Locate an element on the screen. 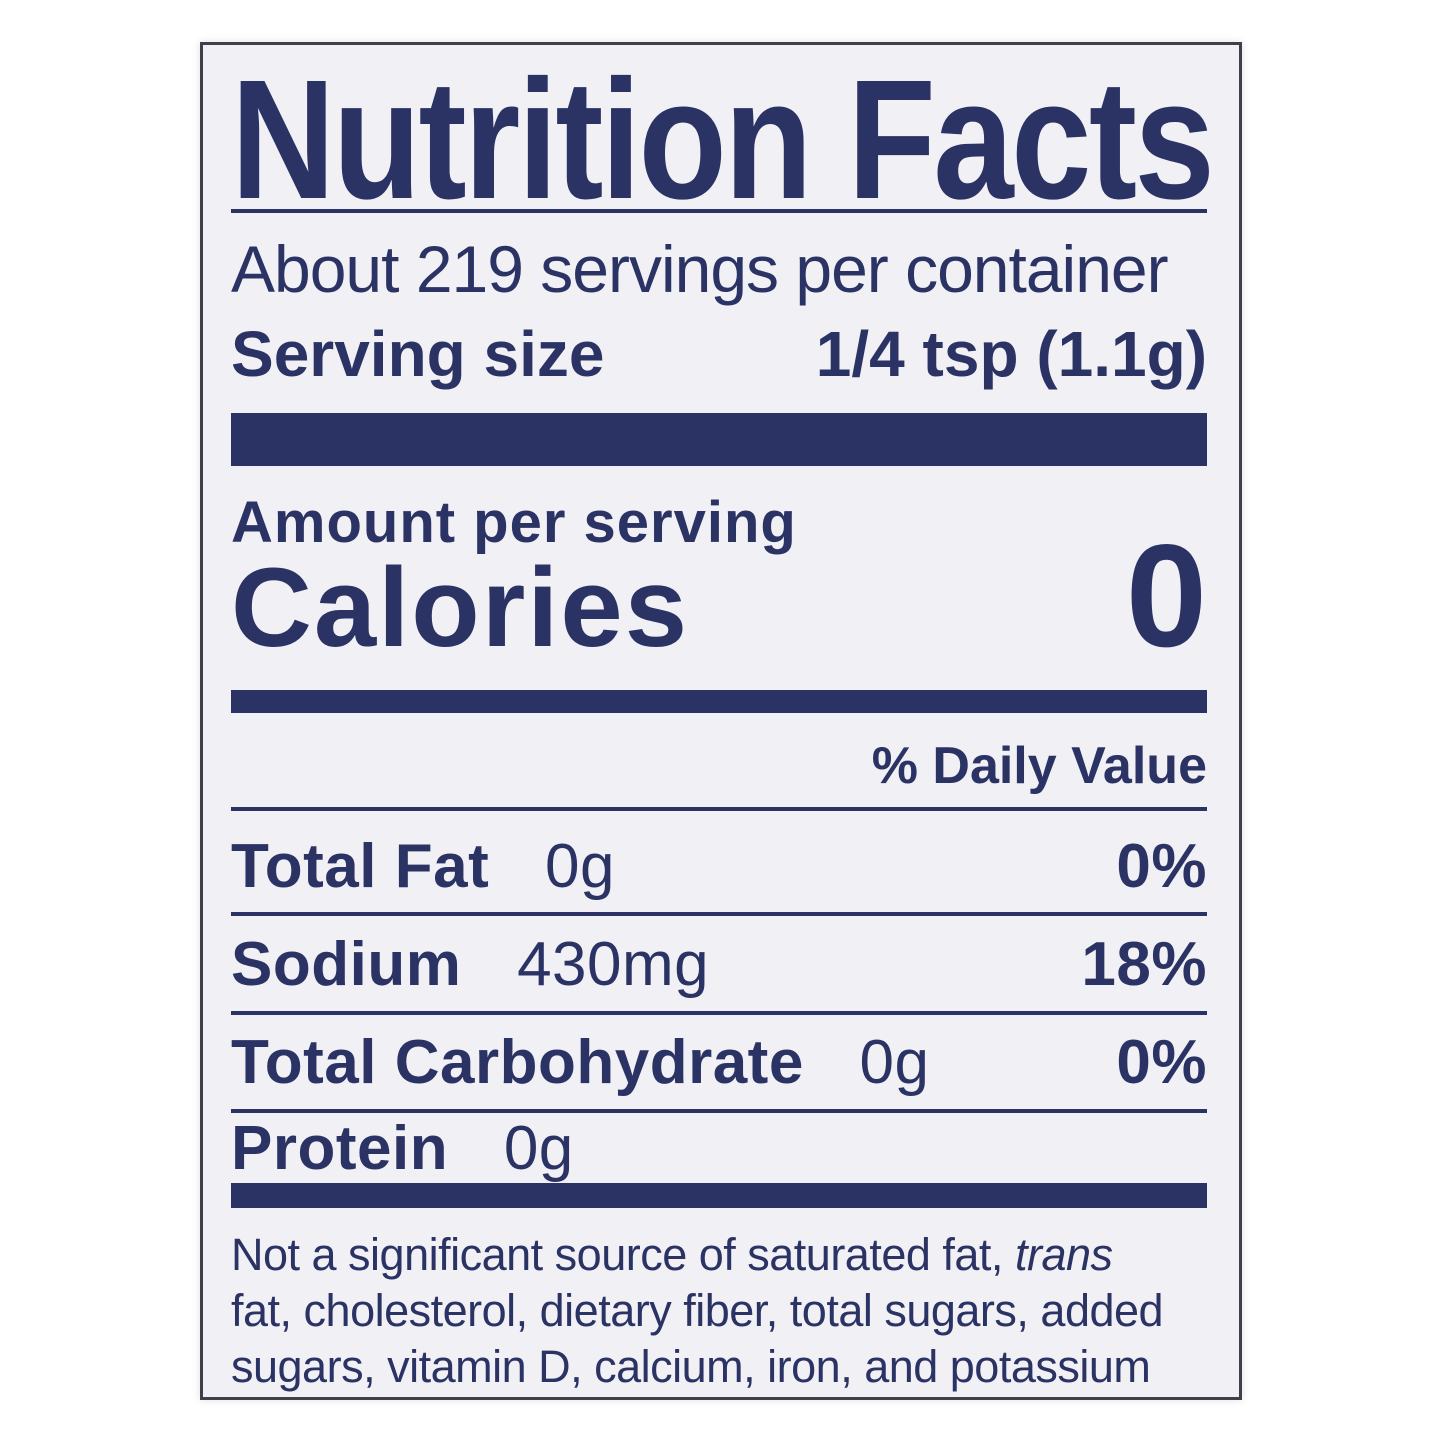  divider-above-sodium is located at coordinates (719, 914).